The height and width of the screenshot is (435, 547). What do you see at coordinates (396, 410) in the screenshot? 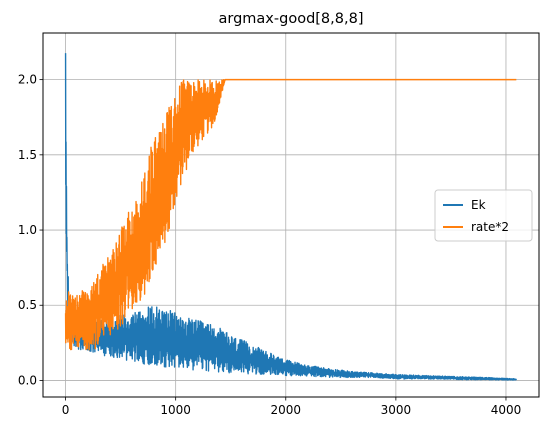
I see `x-tick-label: 3000` at bounding box center [396, 410].